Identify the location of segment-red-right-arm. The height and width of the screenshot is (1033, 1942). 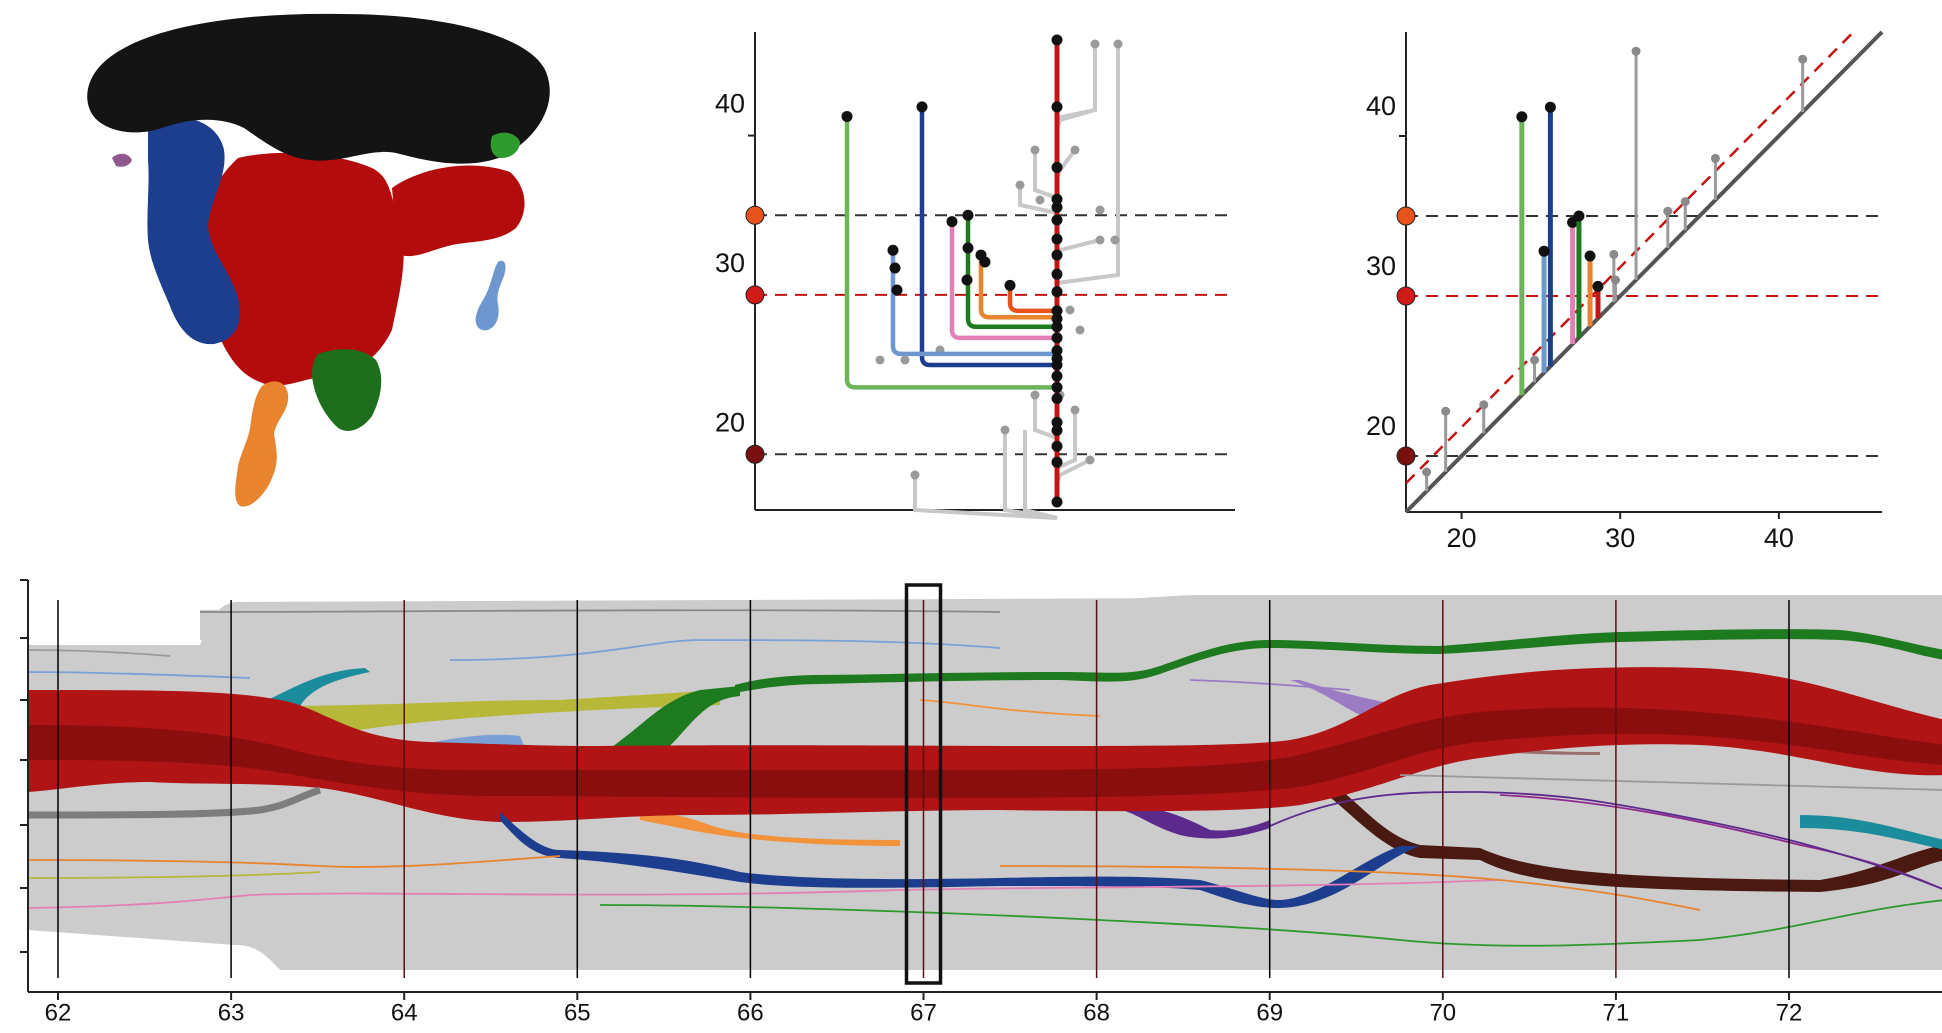
(458, 211).